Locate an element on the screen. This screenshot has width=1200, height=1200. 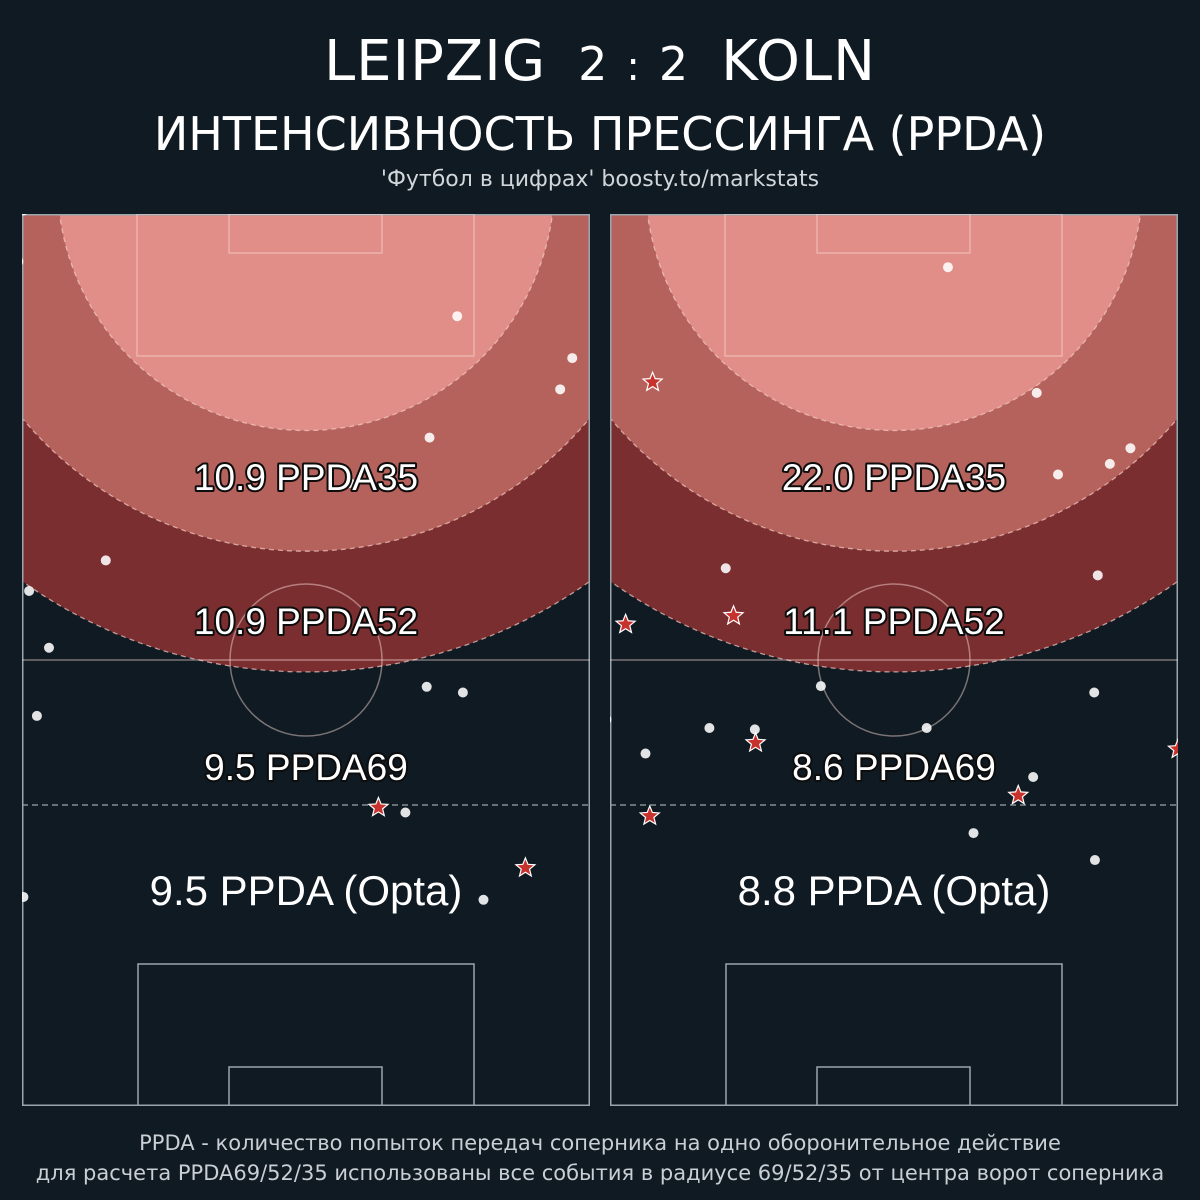
away-team-name: KOLN is located at coordinates (798, 61).